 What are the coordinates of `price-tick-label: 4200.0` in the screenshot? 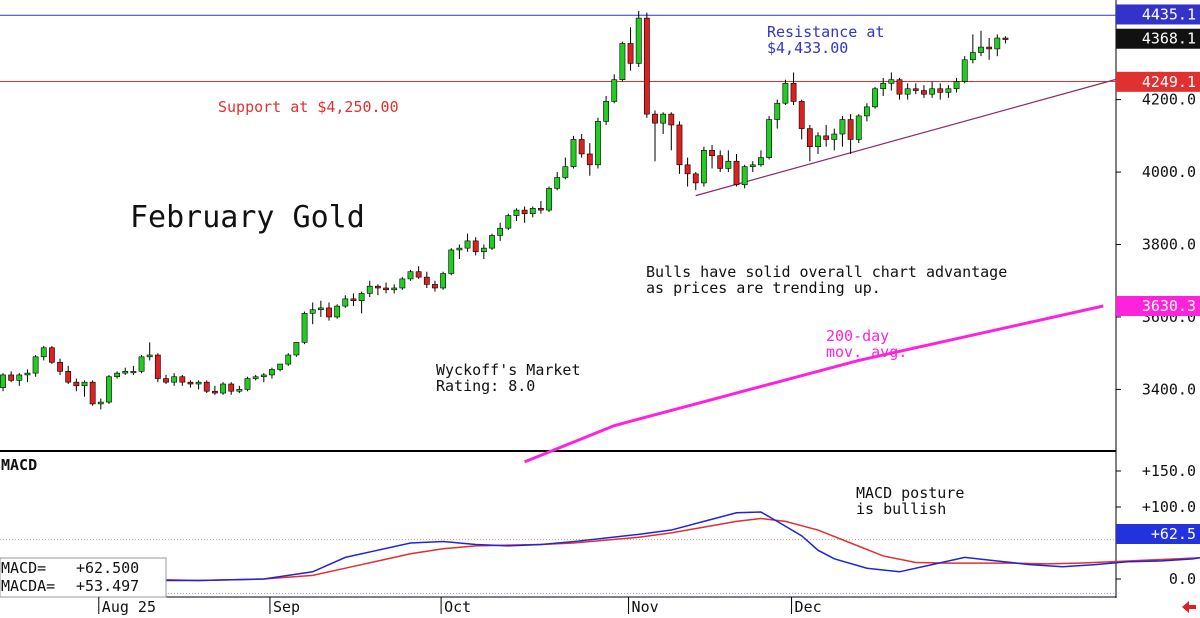 It's located at (1169, 100).